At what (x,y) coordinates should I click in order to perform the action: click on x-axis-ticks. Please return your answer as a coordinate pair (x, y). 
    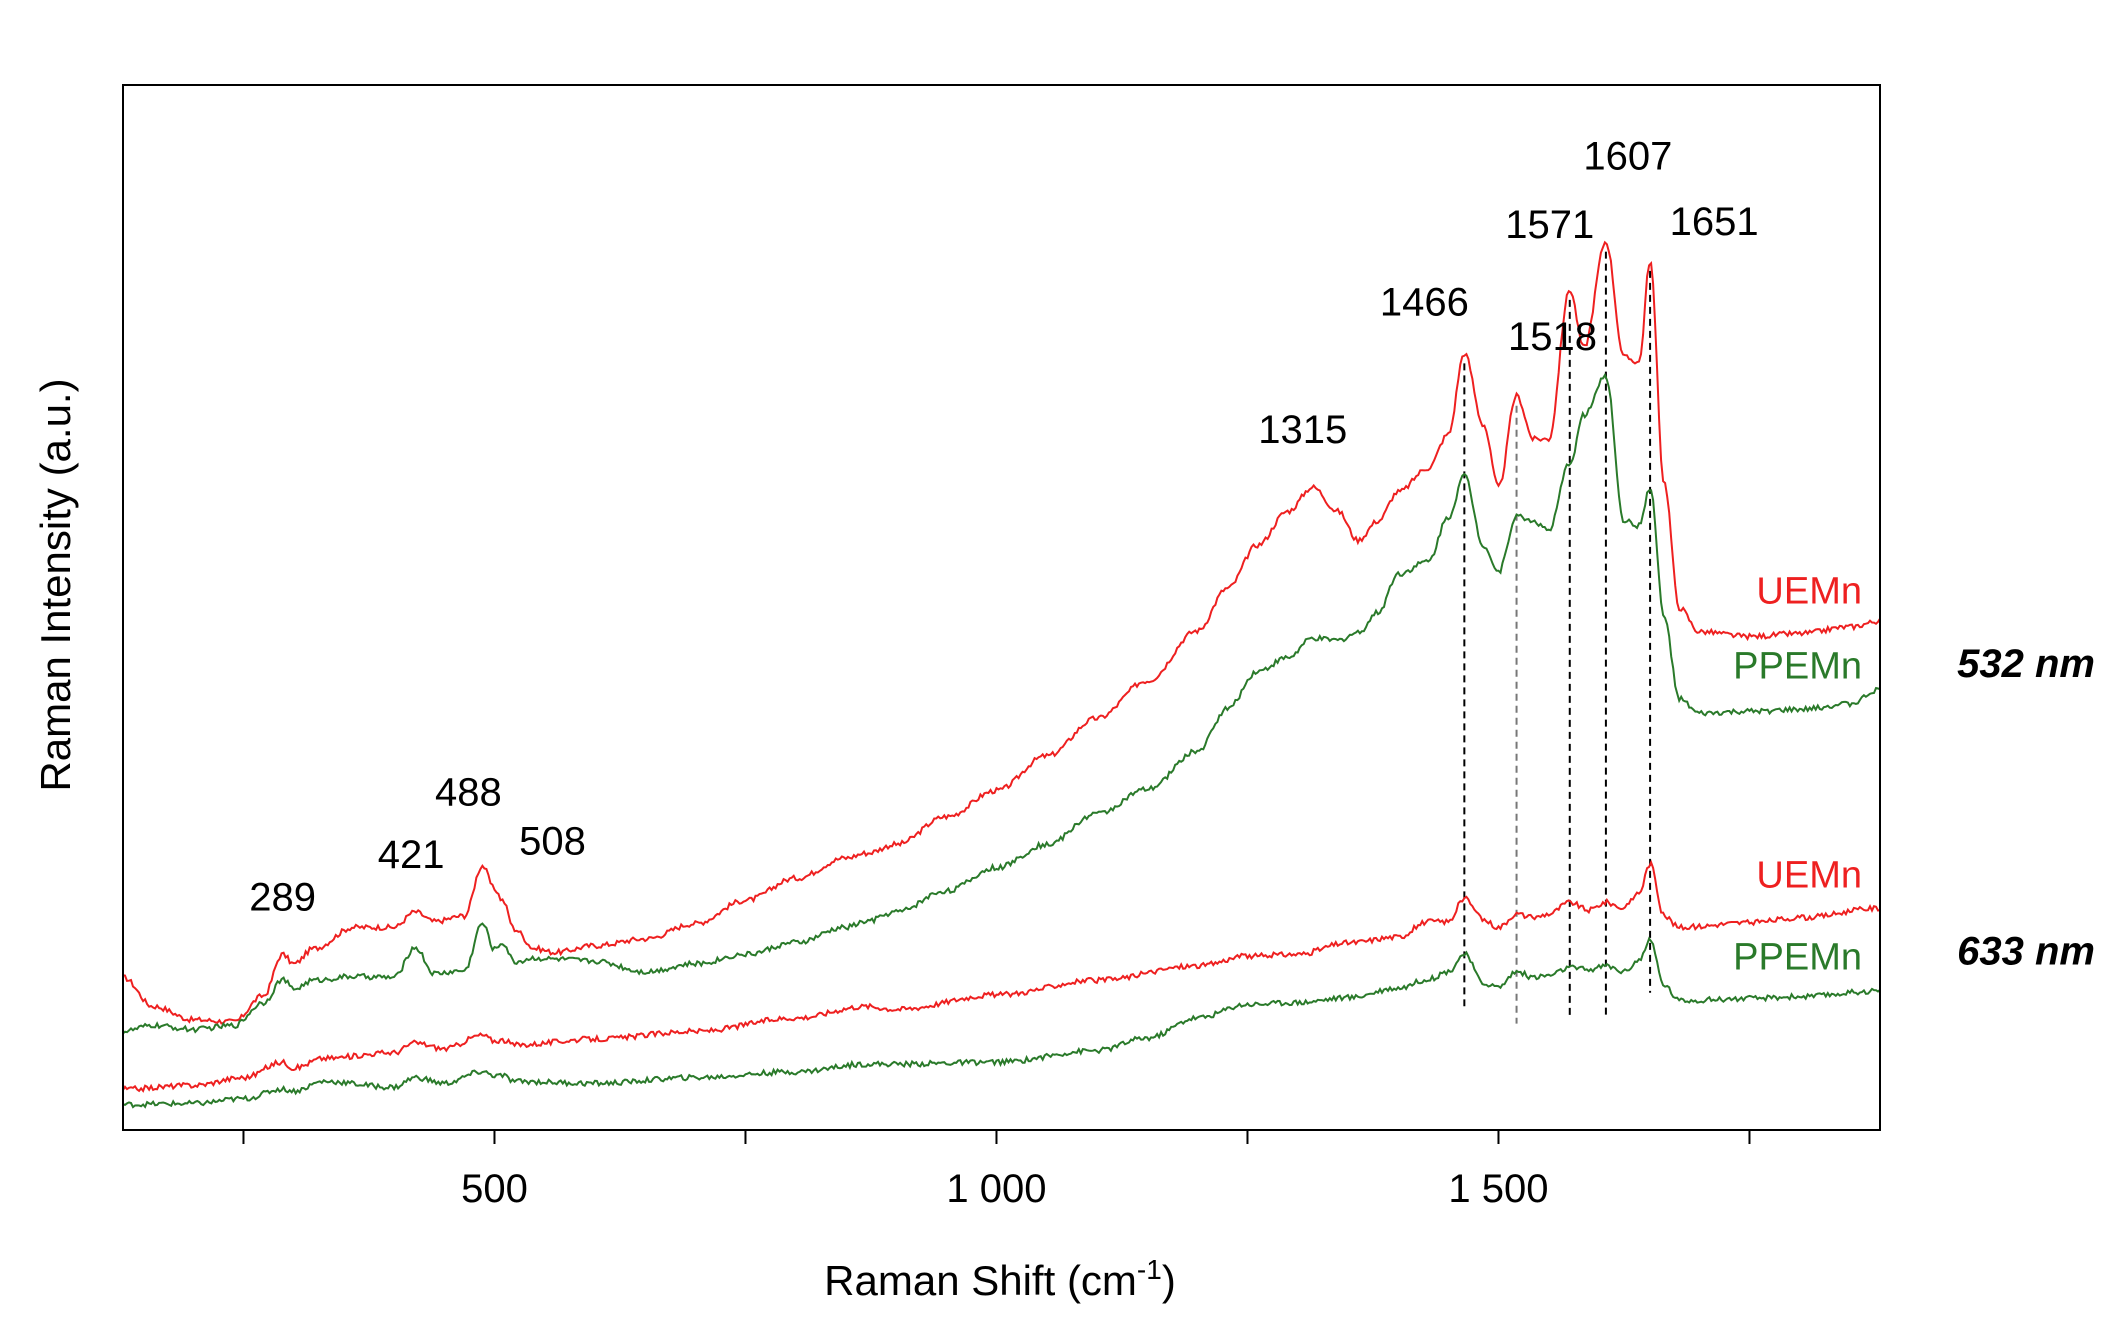
    Looking at the image, I should click on (996, 1137).